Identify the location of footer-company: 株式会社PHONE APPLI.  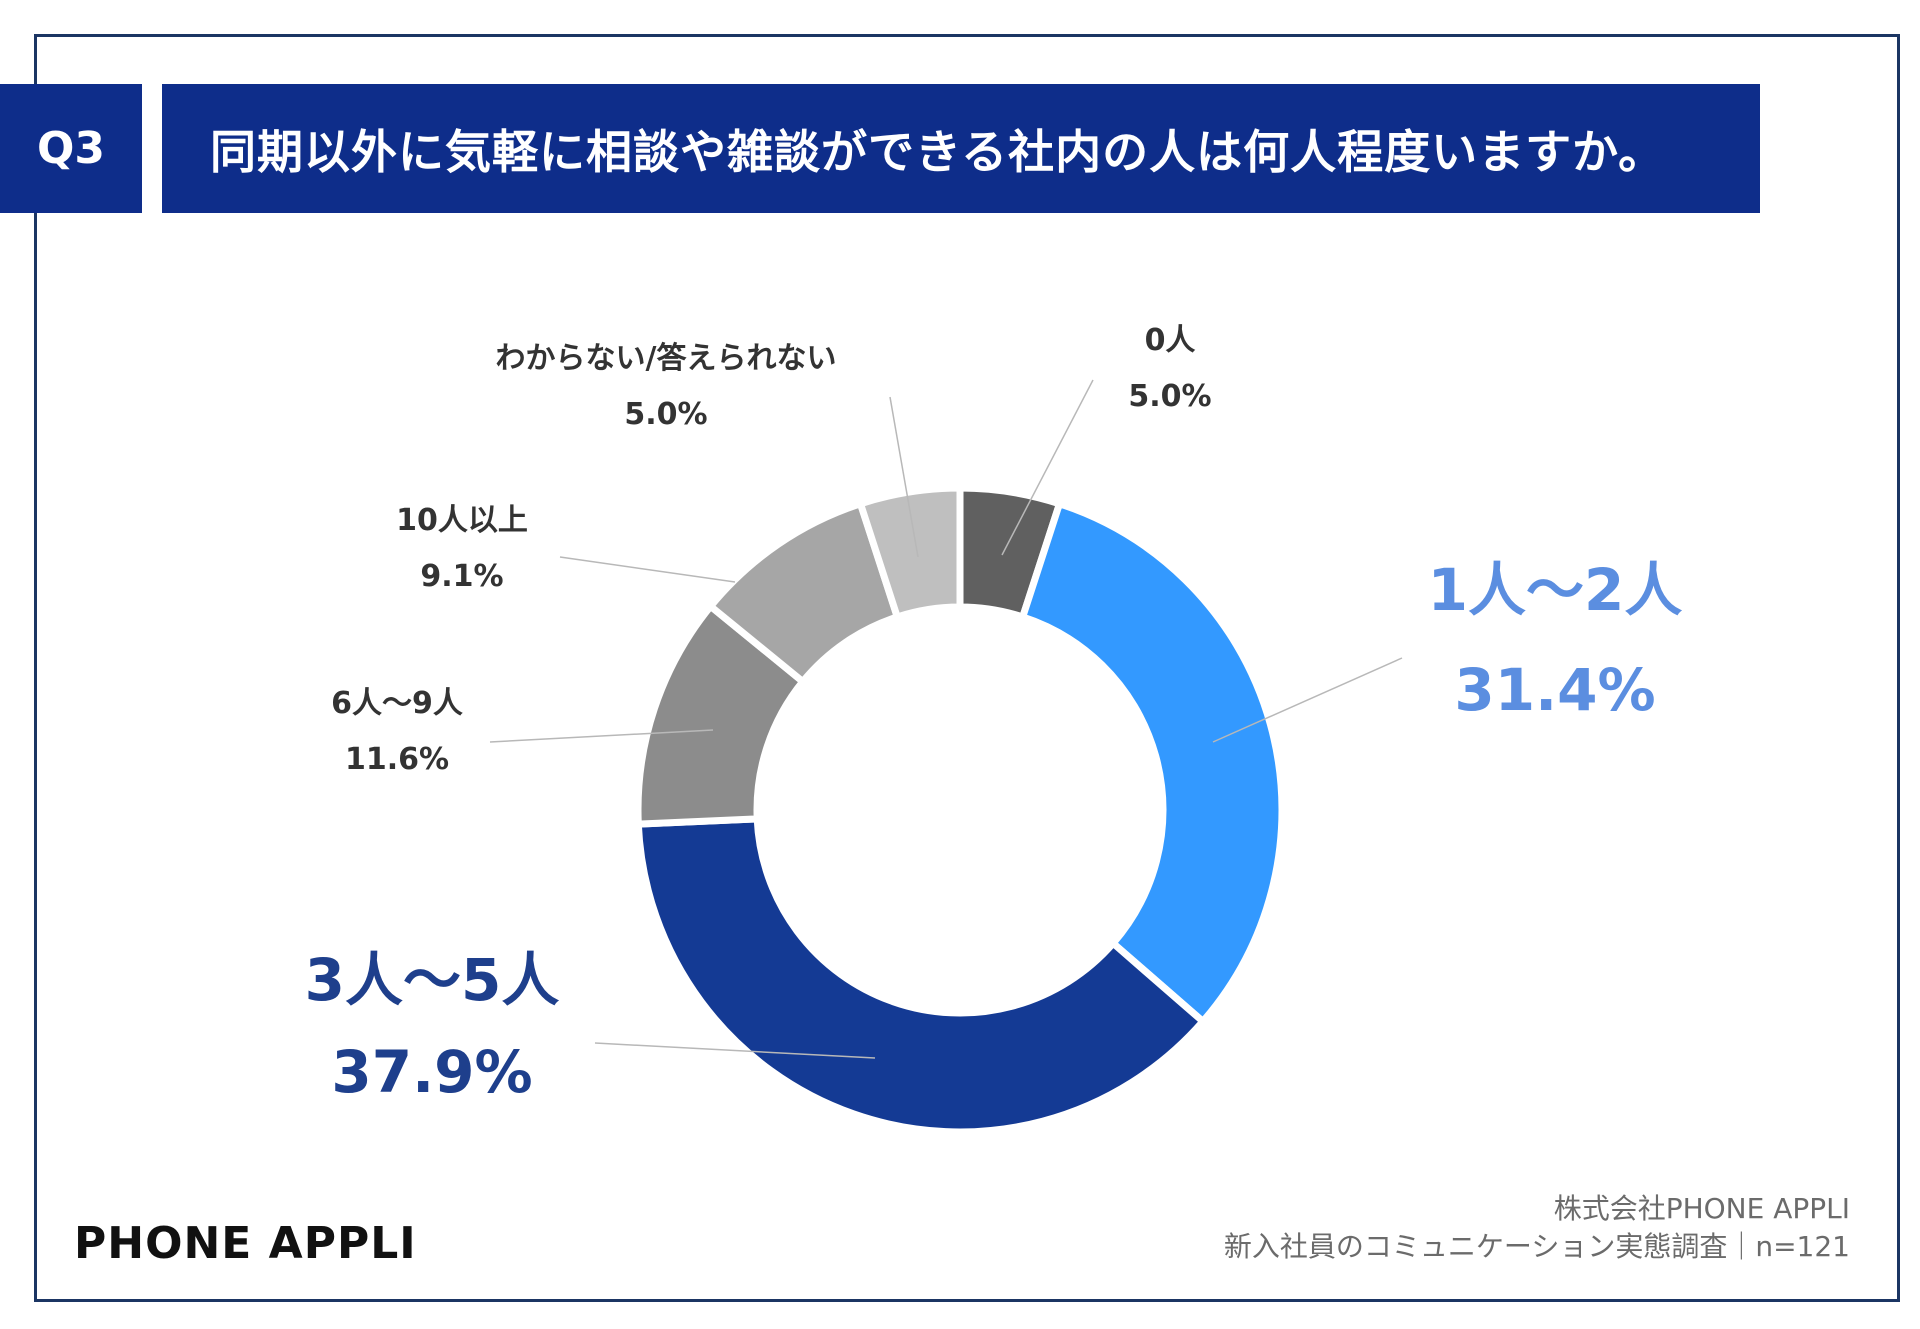
(1701, 1208).